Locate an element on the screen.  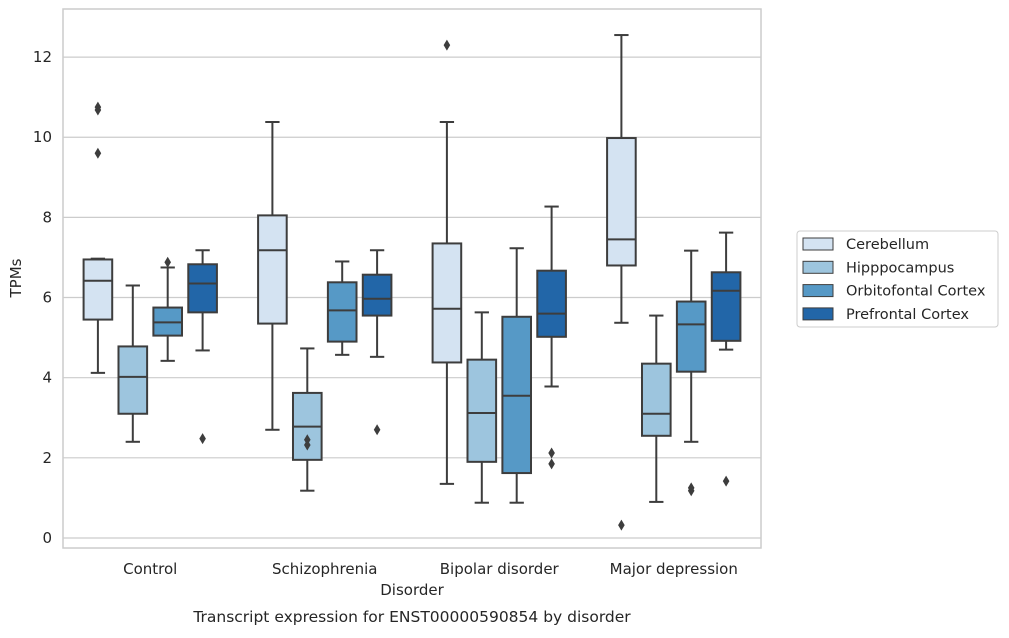
y-tick-label: 10 is located at coordinates (42, 137).